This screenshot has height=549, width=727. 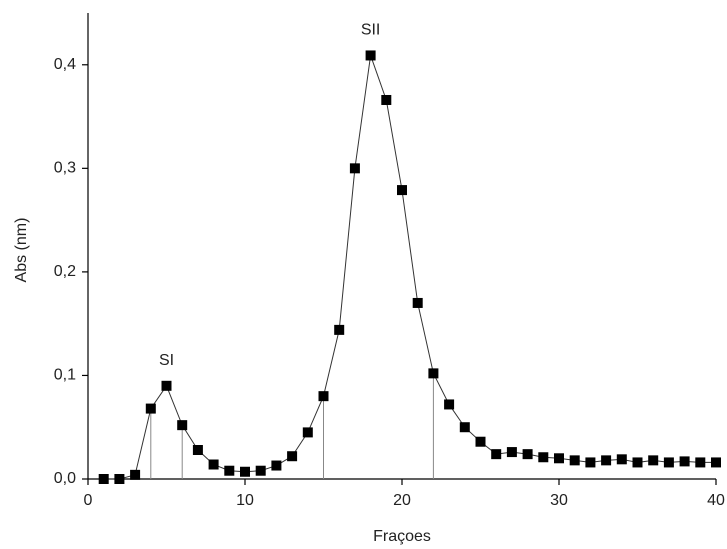 What do you see at coordinates (166, 360) in the screenshot?
I see `annotation: SI` at bounding box center [166, 360].